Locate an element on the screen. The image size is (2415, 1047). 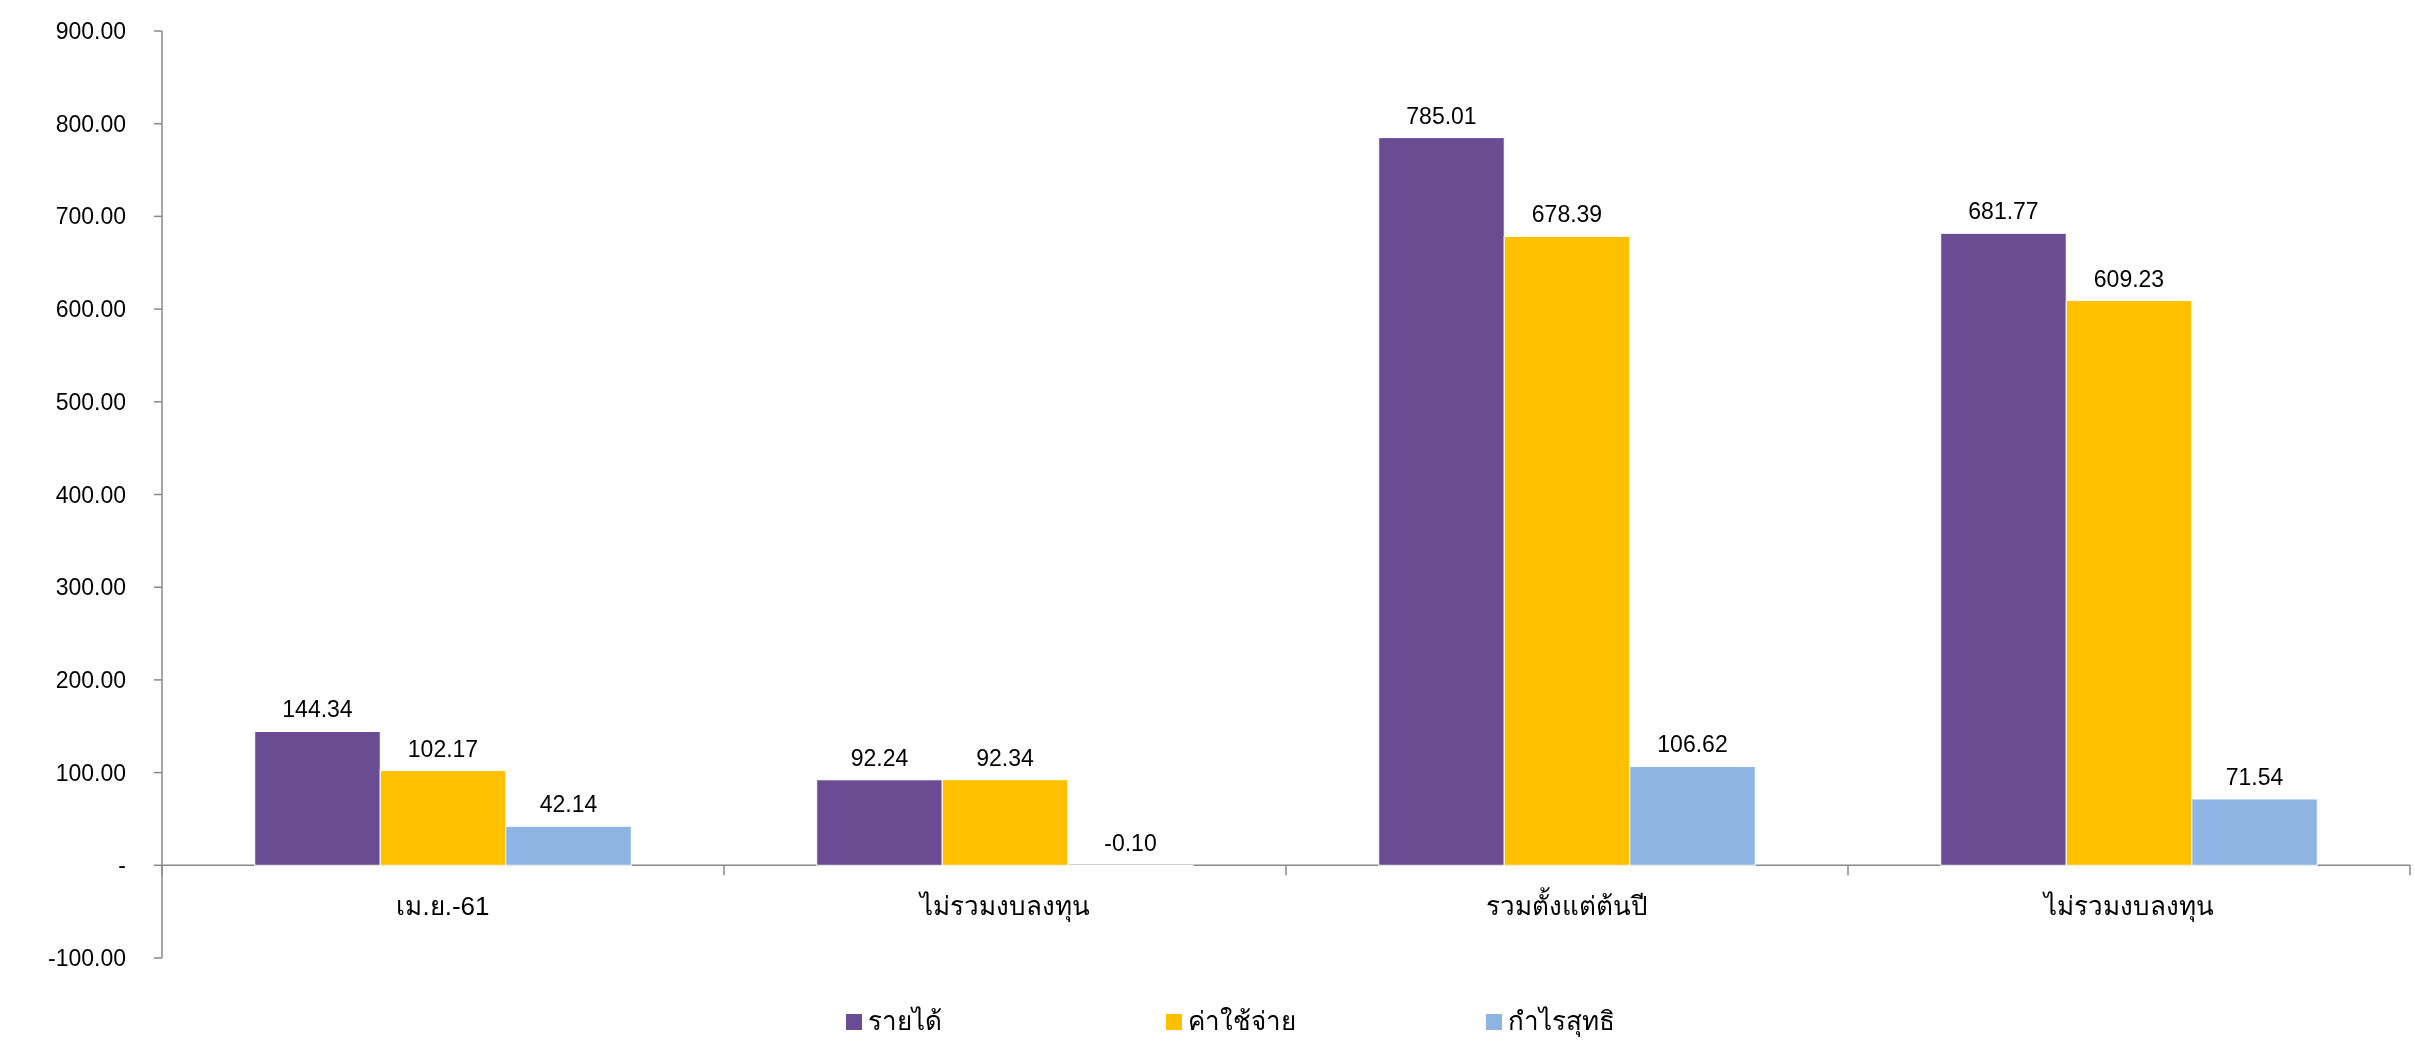
data-label: 106.62 is located at coordinates (1692, 744).